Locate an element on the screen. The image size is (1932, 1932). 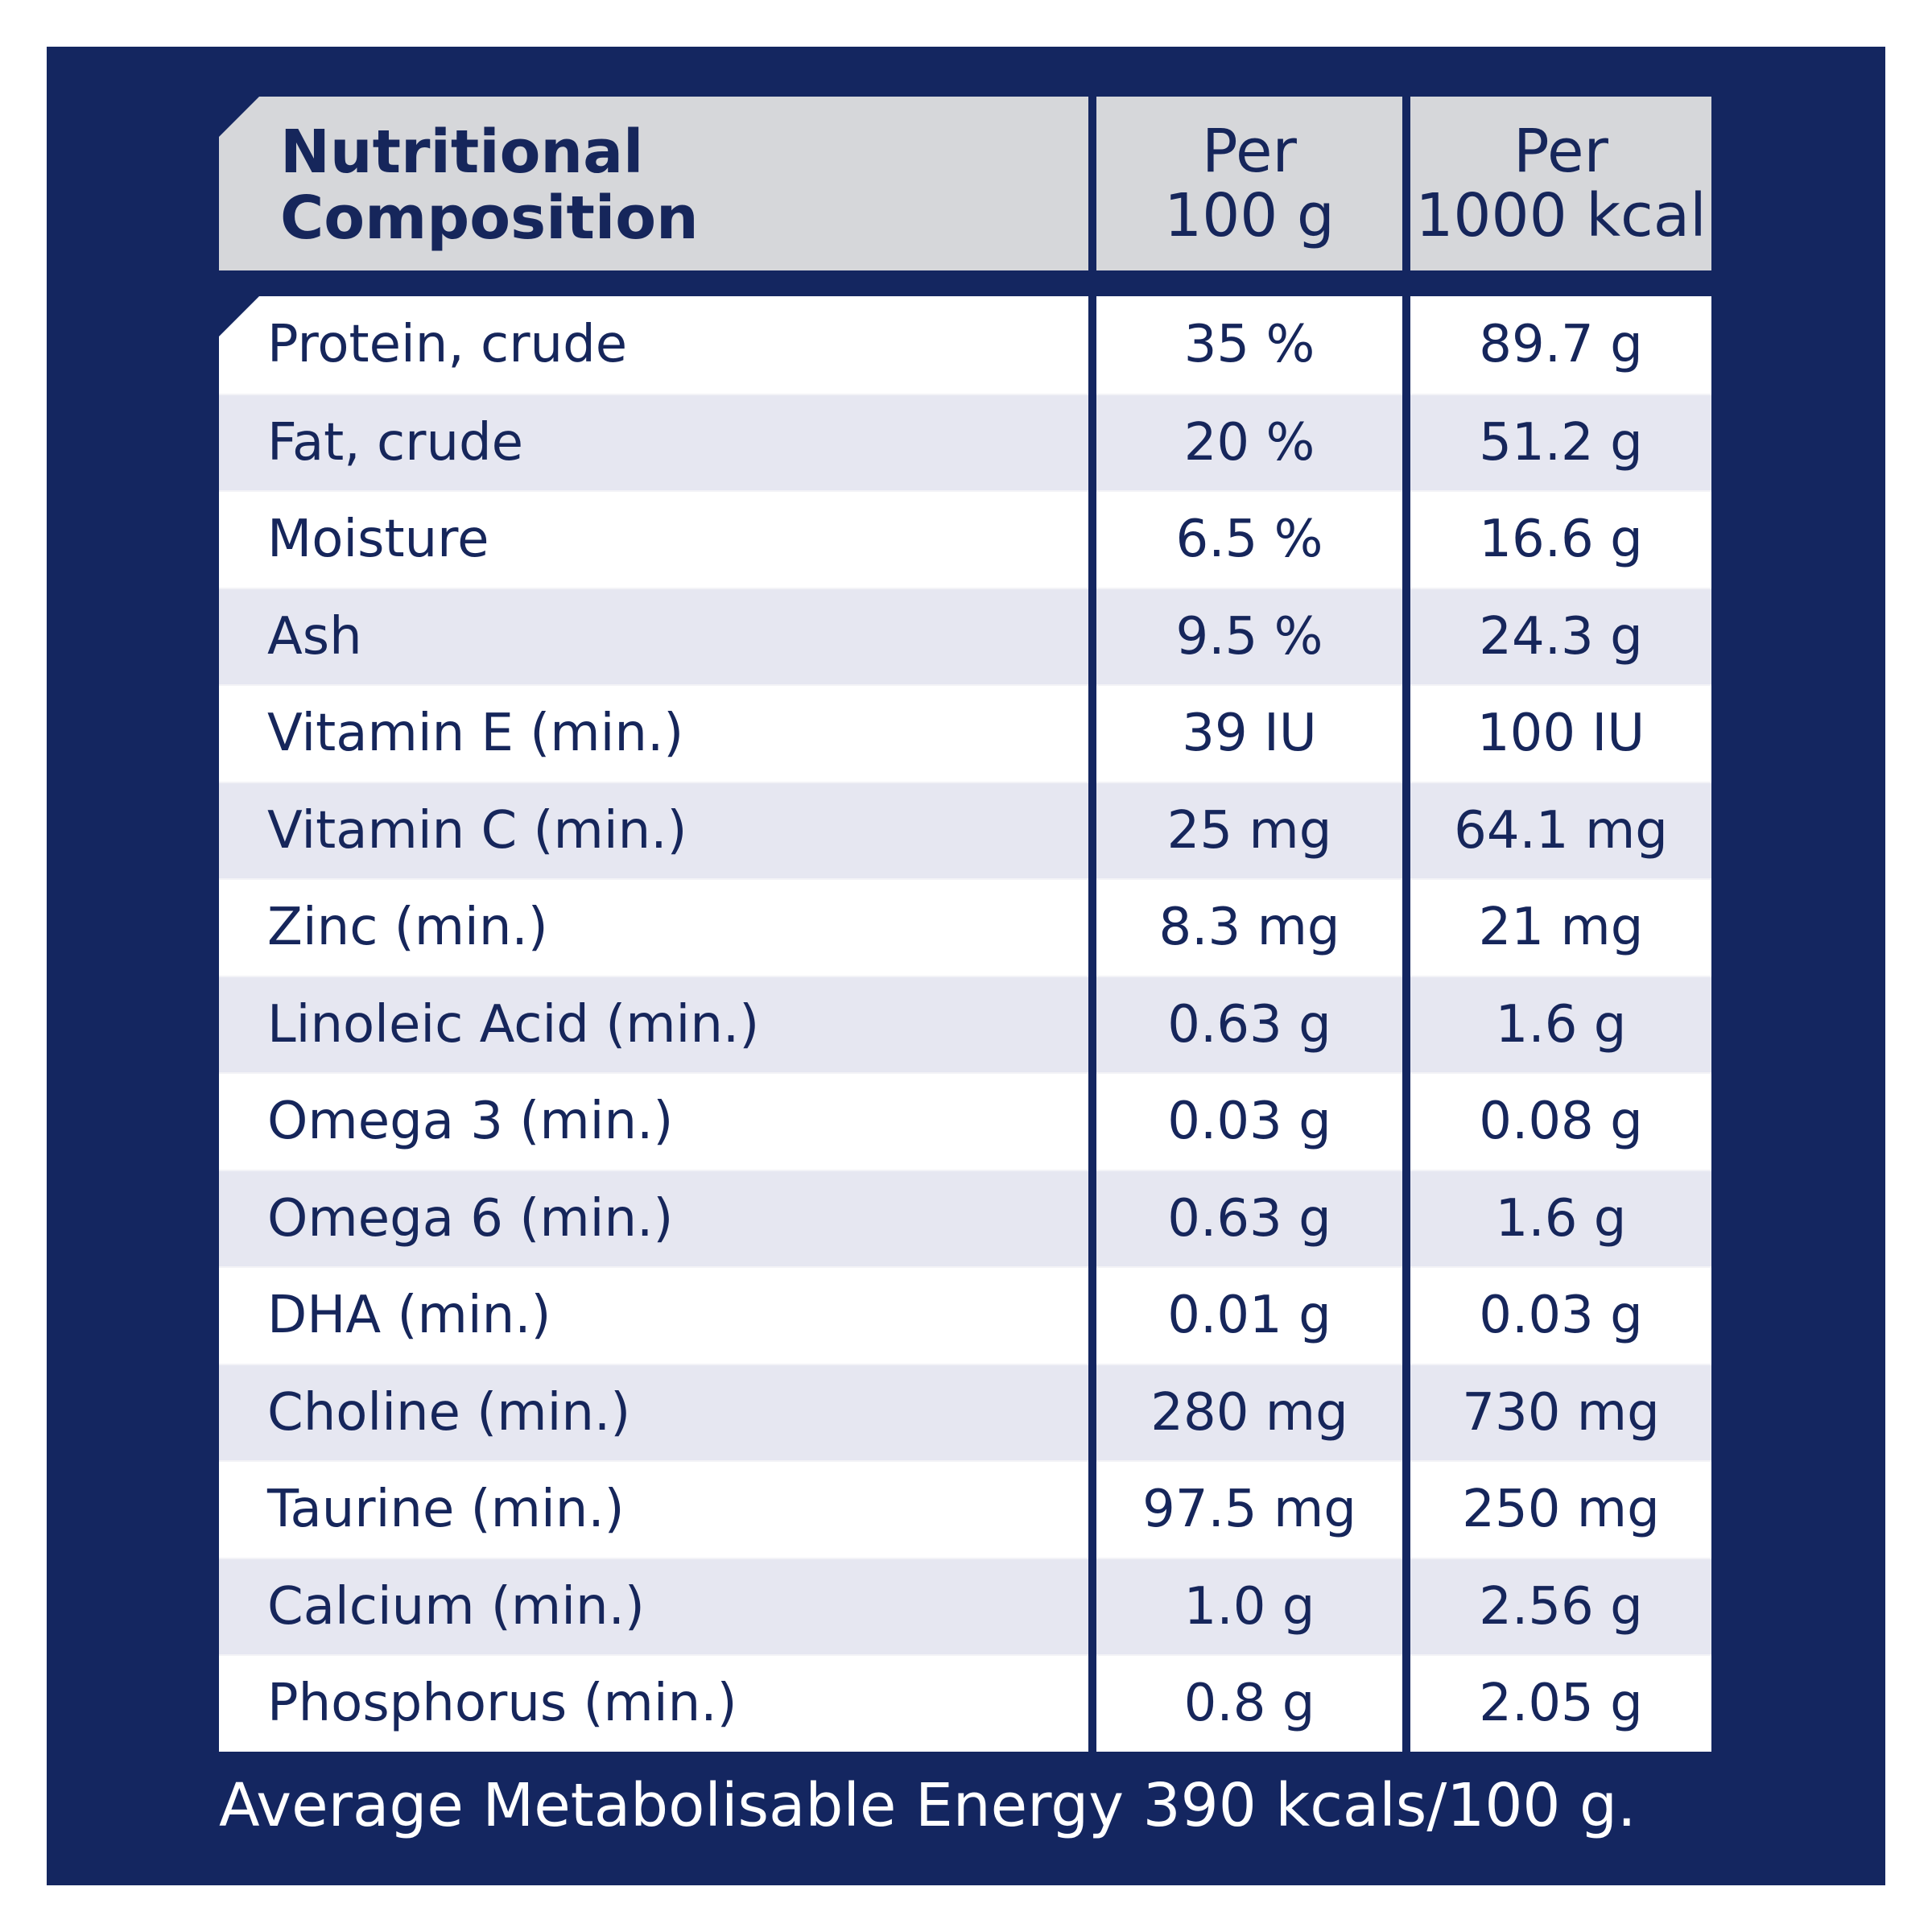
table-row: Choline (min.) 280 mg 730 mg is located at coordinates (965, 1412).